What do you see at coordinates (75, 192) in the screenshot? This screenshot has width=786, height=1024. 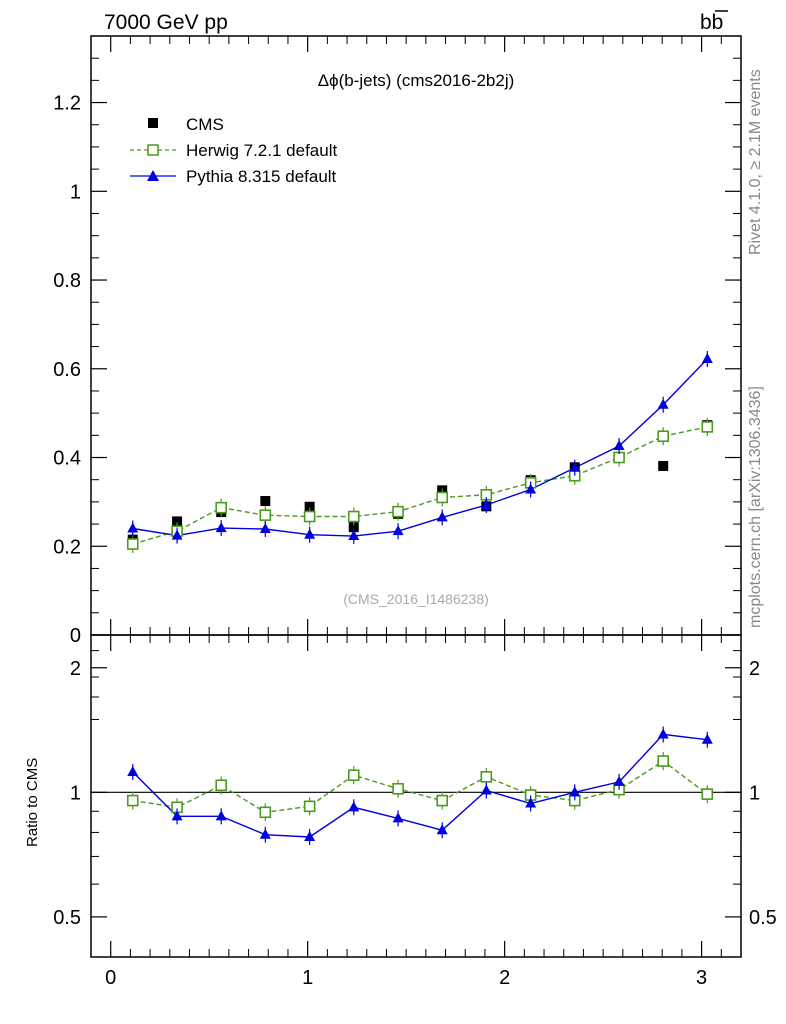 I see `y-tick-label: 1` at bounding box center [75, 192].